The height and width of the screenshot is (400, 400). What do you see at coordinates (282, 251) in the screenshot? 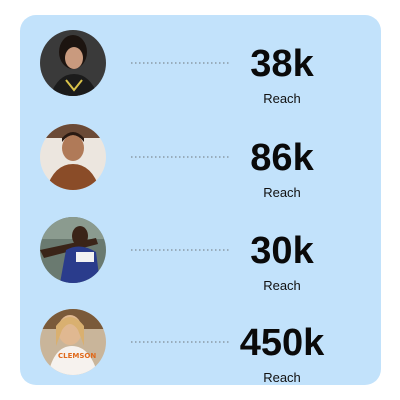
I see `reach-value: 30k` at bounding box center [282, 251].